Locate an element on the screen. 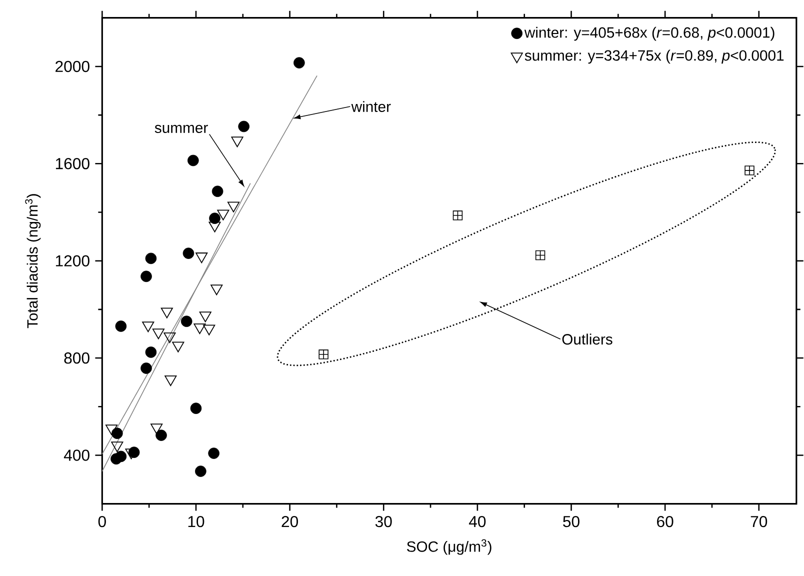 The width and height of the screenshot is (804, 576). x-axis-title: SOC (μg/m$^{3}$) is located at coordinates (449, 547).